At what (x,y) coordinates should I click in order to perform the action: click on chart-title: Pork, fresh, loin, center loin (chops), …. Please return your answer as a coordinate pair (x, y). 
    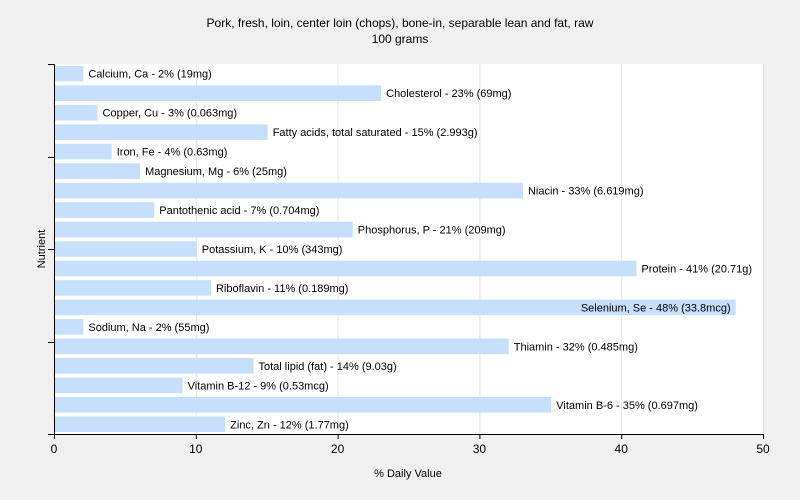
    Looking at the image, I should click on (400, 23).